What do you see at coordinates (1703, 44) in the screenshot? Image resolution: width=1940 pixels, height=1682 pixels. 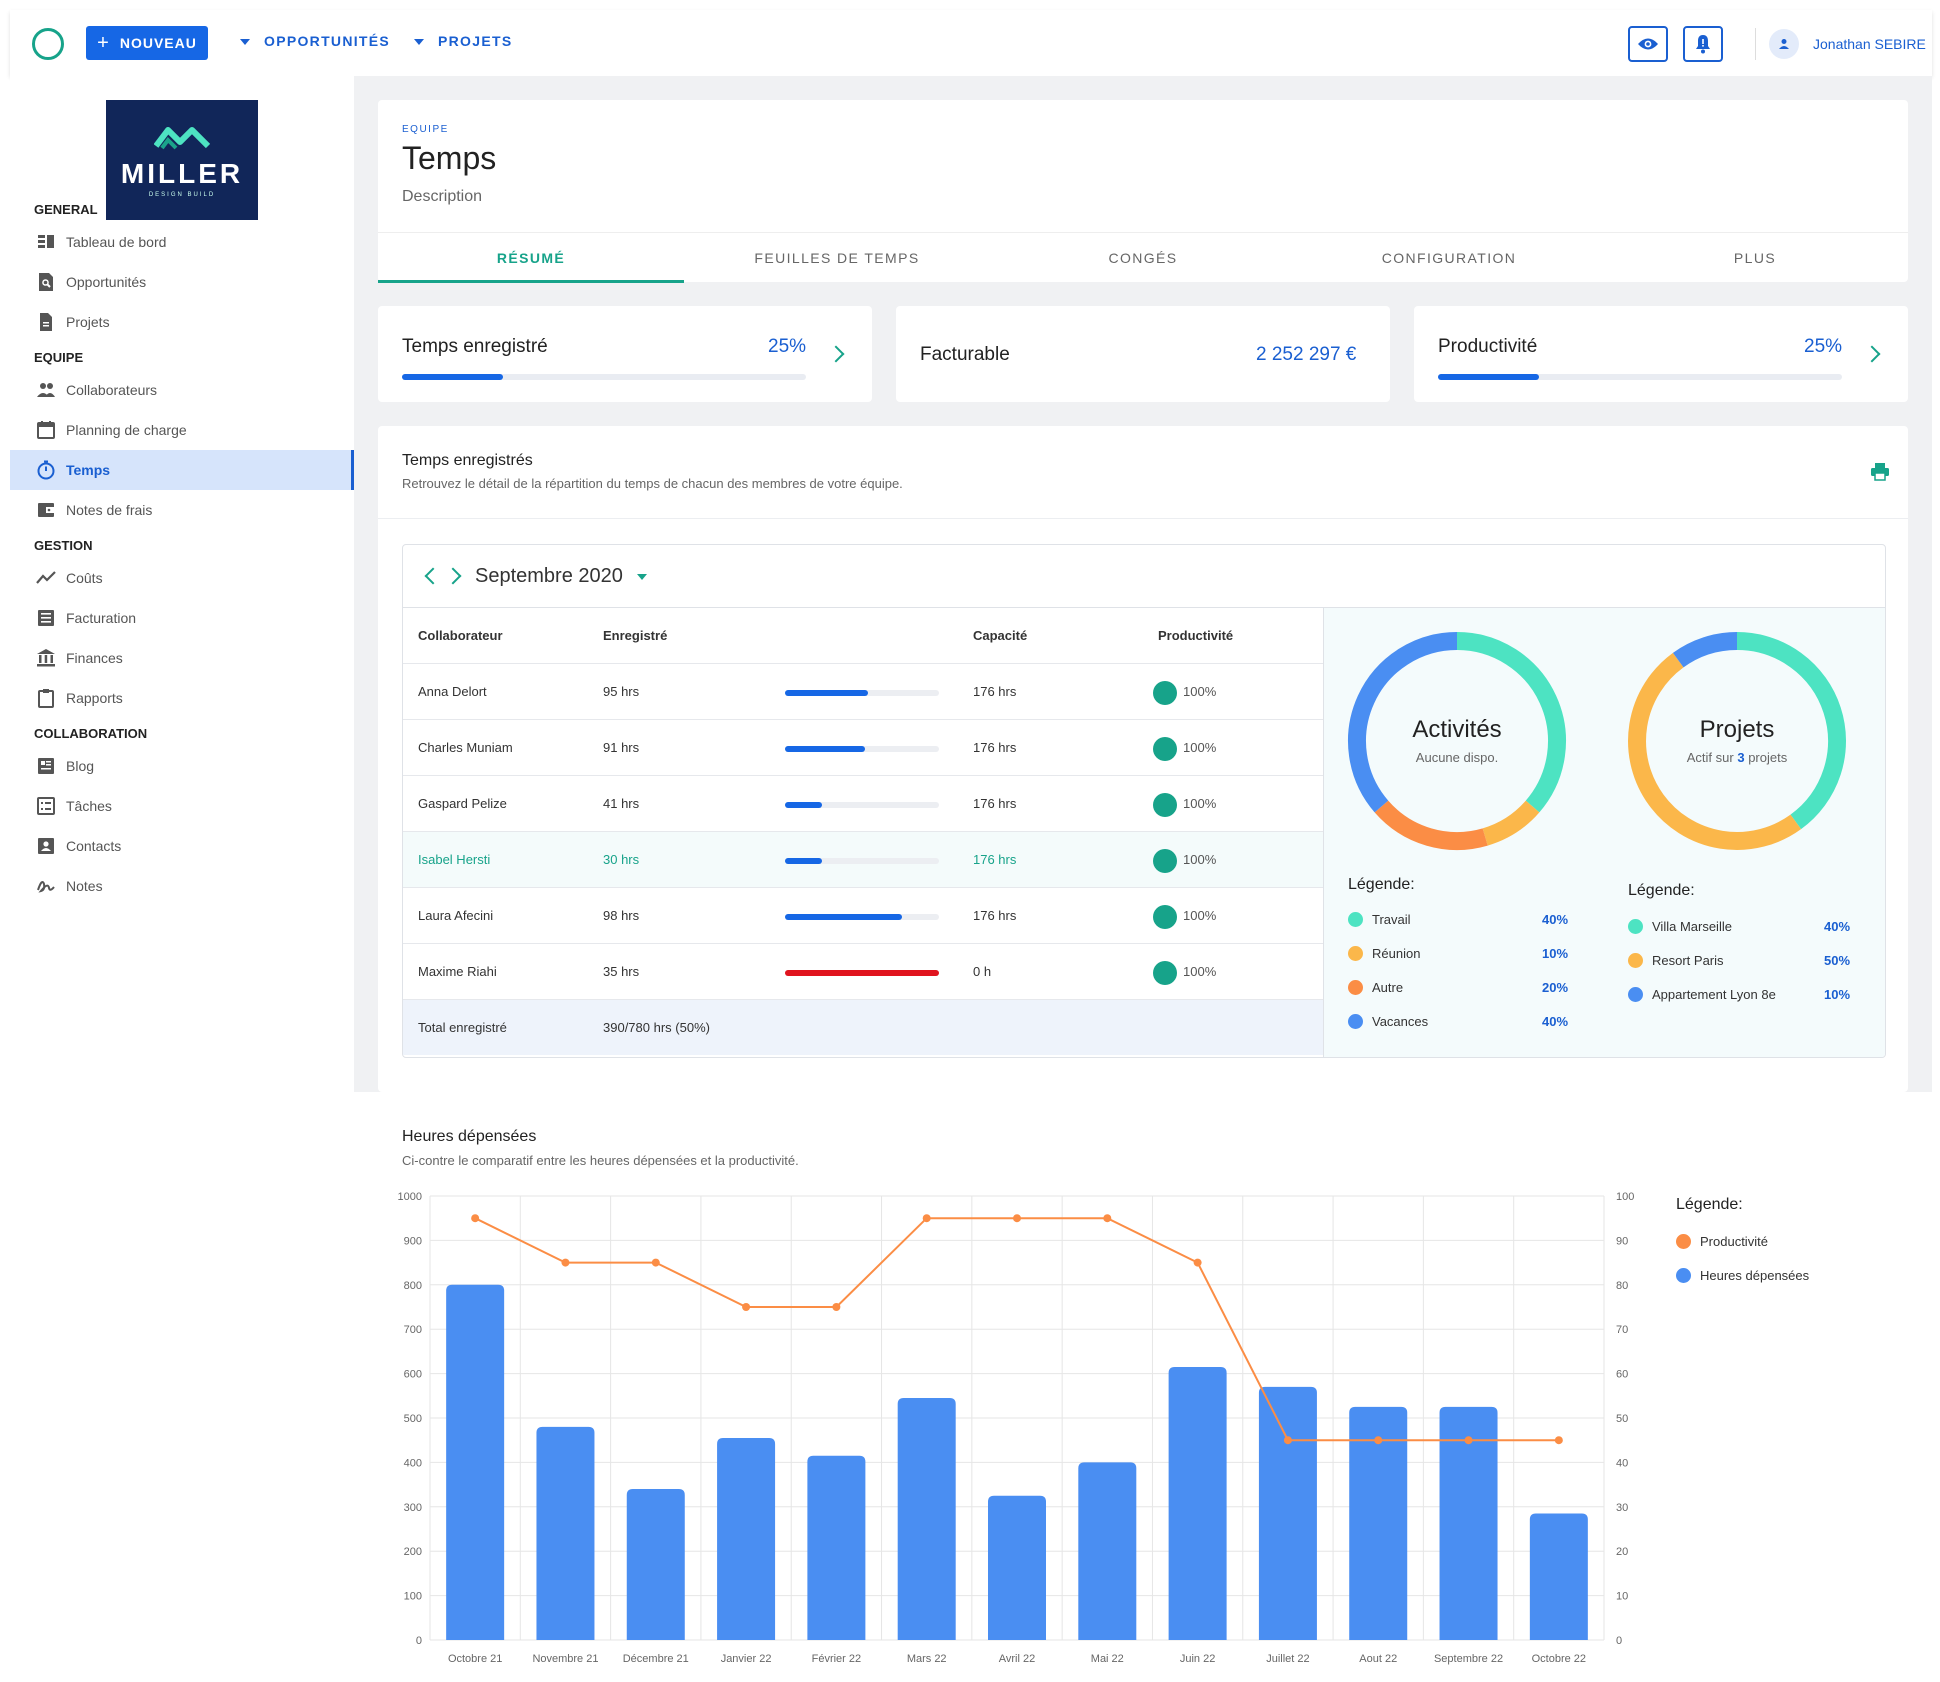 I see `notifications-button` at bounding box center [1703, 44].